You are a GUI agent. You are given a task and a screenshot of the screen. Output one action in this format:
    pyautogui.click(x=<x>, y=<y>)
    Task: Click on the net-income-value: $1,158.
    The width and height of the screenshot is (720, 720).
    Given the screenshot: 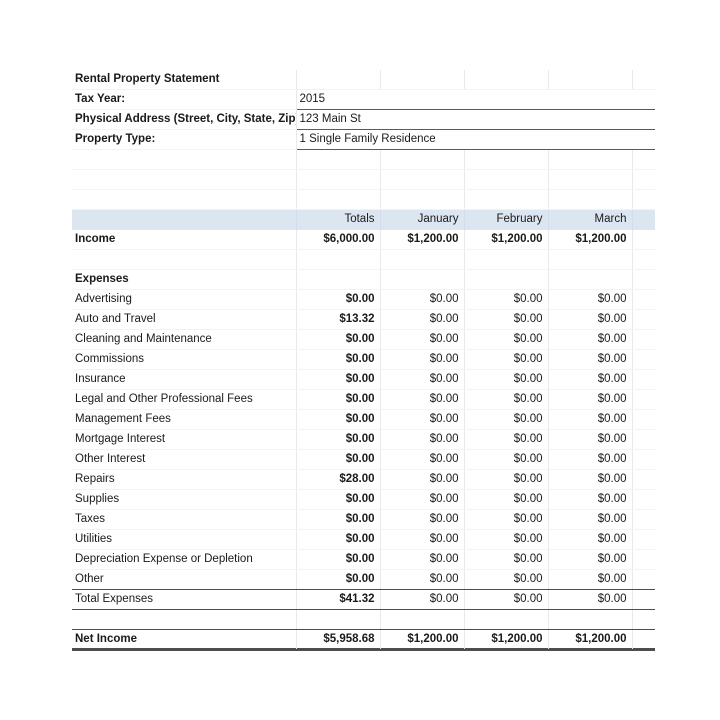 What is the action you would take?
    pyautogui.click(x=643, y=640)
    